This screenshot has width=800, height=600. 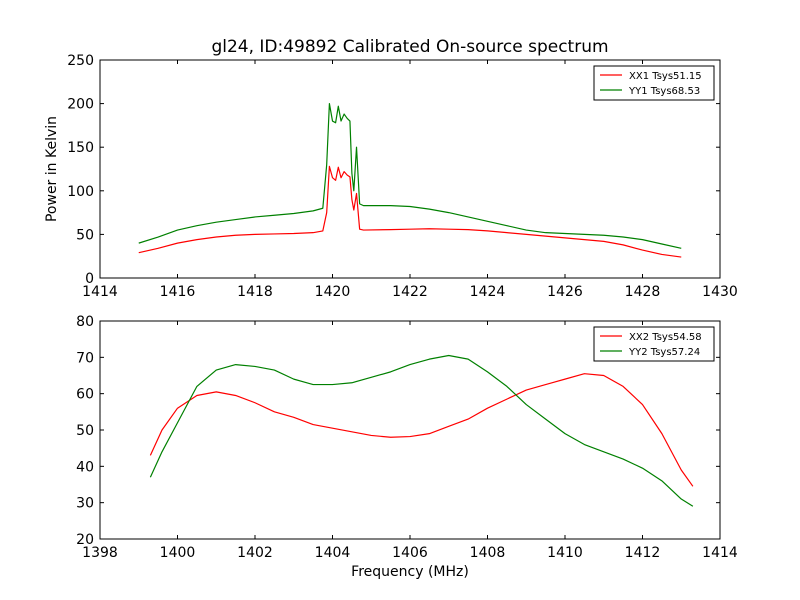 I want to click on y-tick-label: 250, so click(x=80, y=61).